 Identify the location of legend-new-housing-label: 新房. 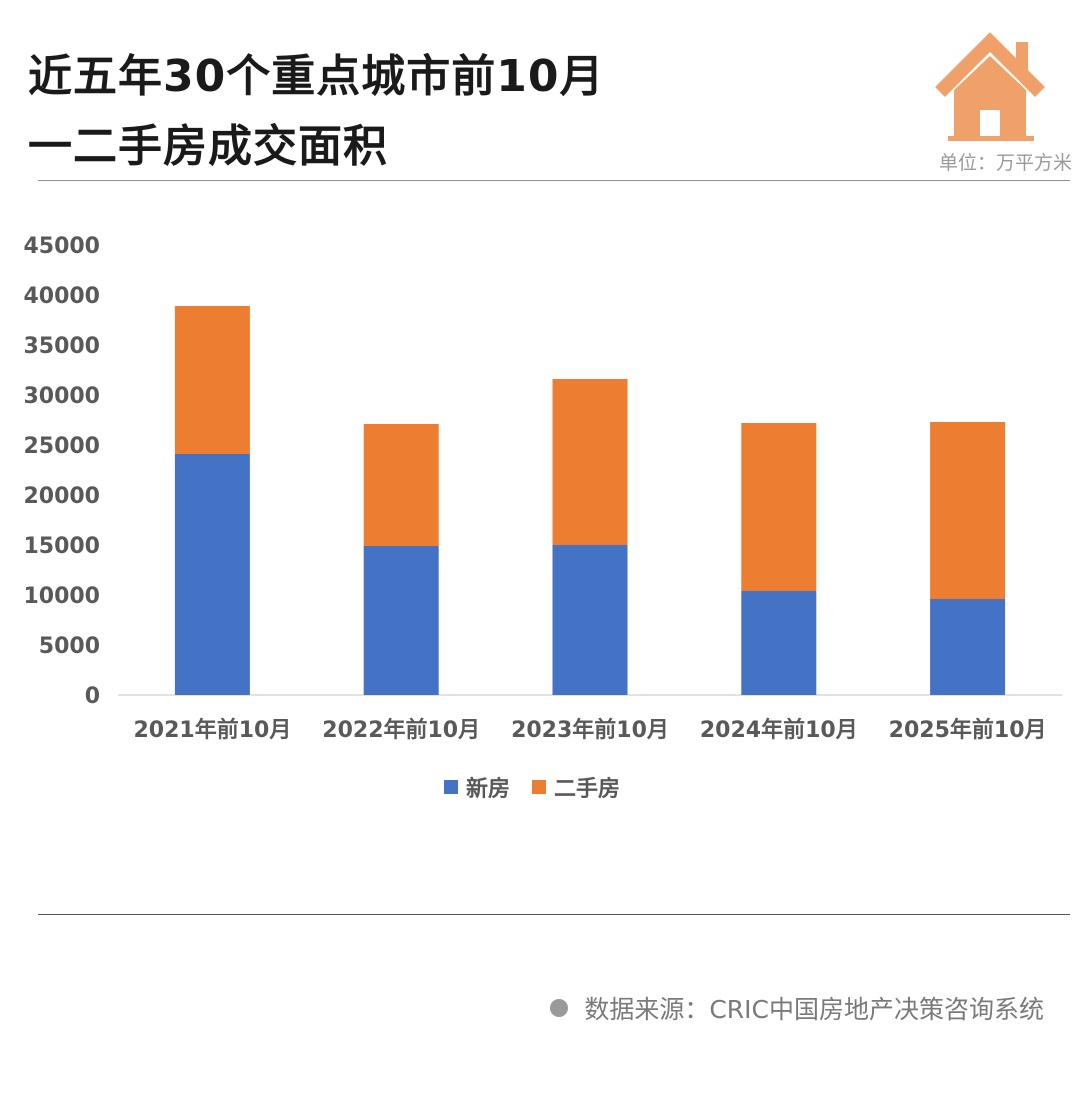
(488, 789).